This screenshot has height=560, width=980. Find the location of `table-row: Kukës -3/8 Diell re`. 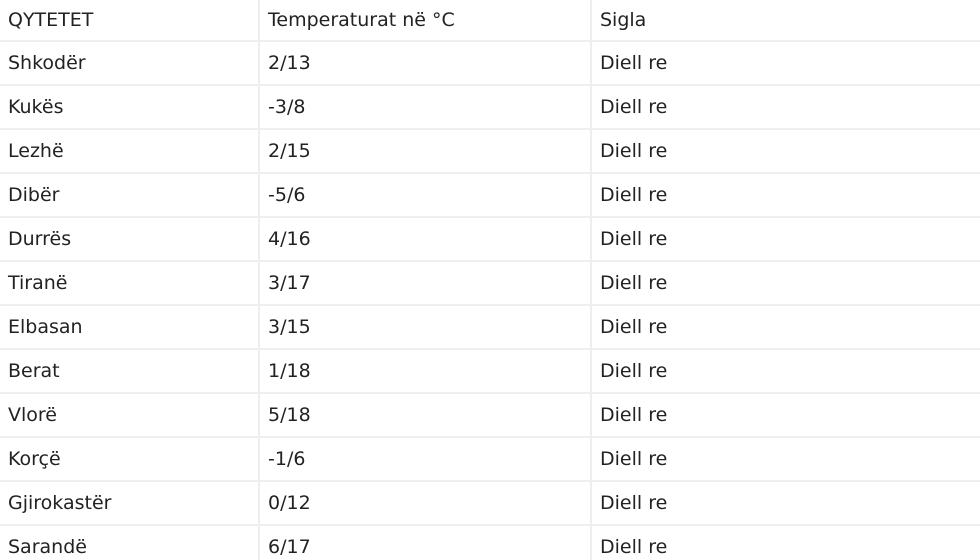

table-row: Kukës -3/8 Diell re is located at coordinates (490, 107).